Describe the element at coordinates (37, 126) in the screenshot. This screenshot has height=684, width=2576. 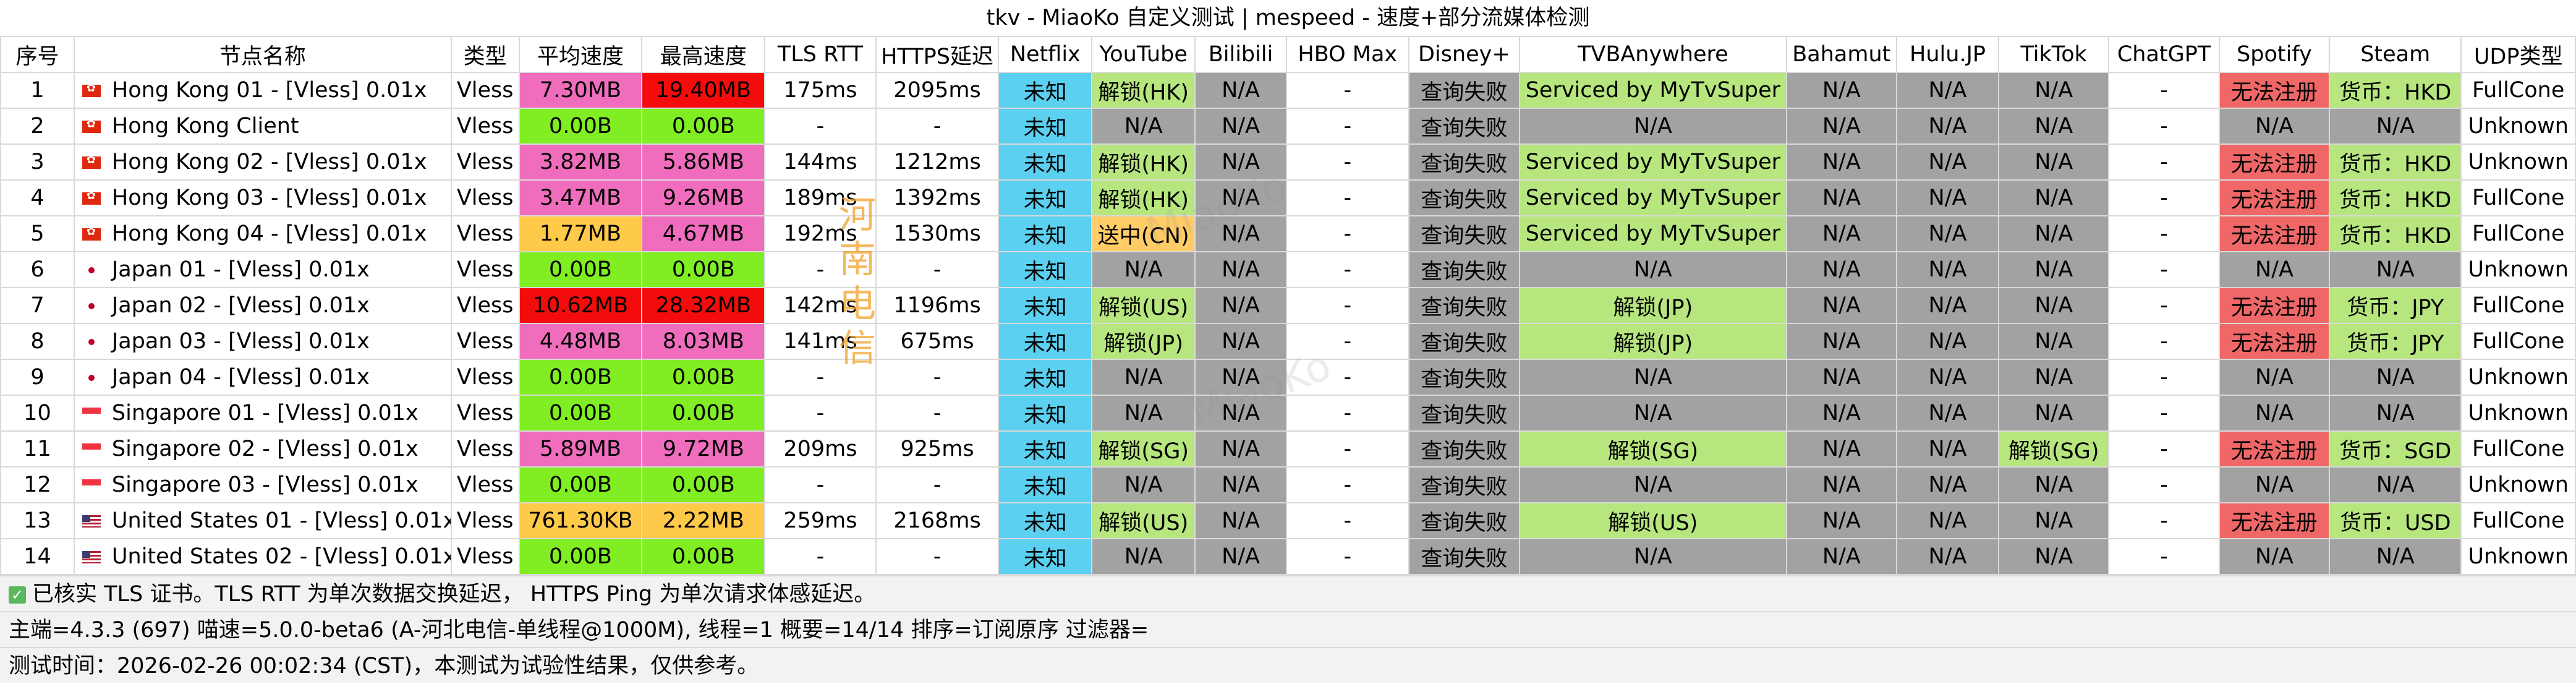
I see `cell-index: 2` at that location.